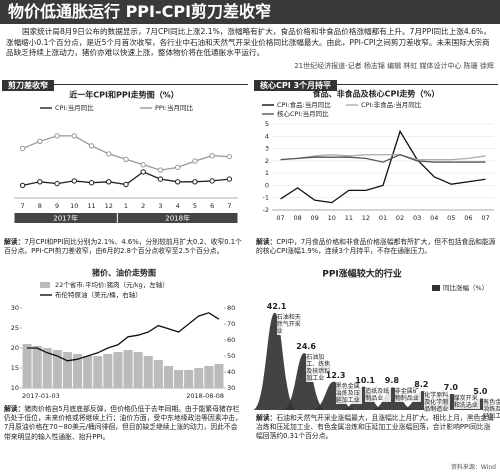 The height and width of the screenshot is (473, 500). Describe the element at coordinates (178, 206) in the screenshot. I see `x-tick-label: 4` at that location.